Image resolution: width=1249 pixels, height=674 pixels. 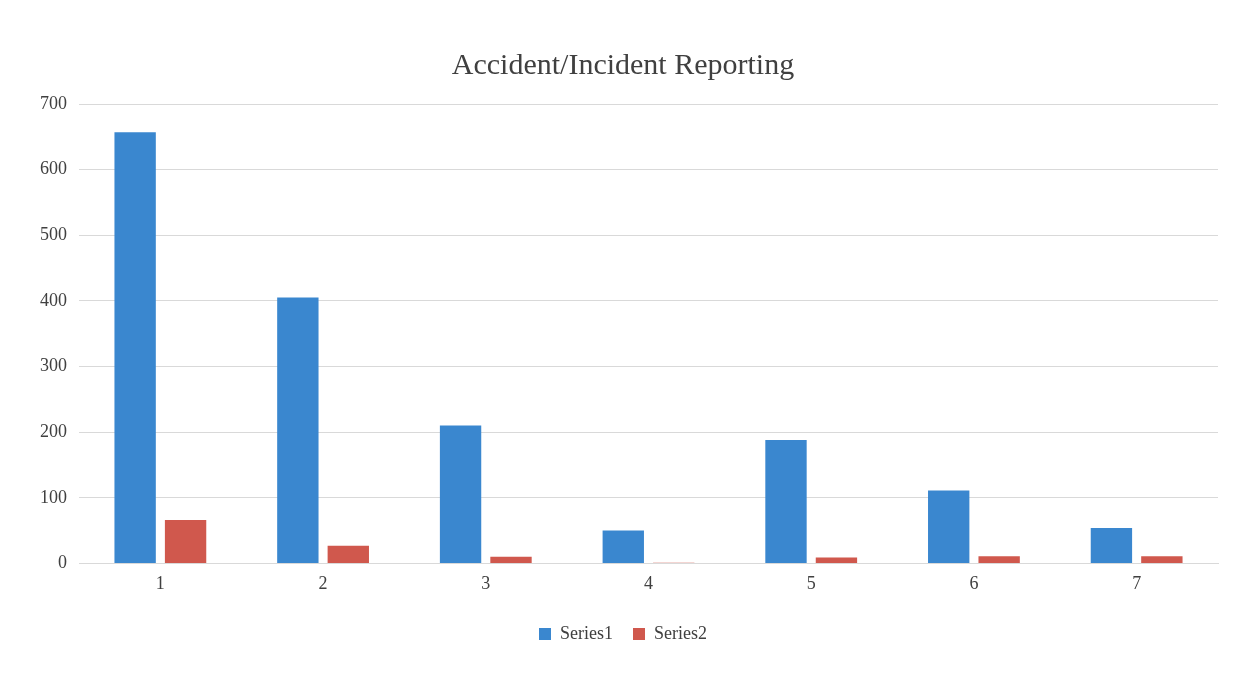 I want to click on x-tick-label: 7, so click(x=1137, y=582).